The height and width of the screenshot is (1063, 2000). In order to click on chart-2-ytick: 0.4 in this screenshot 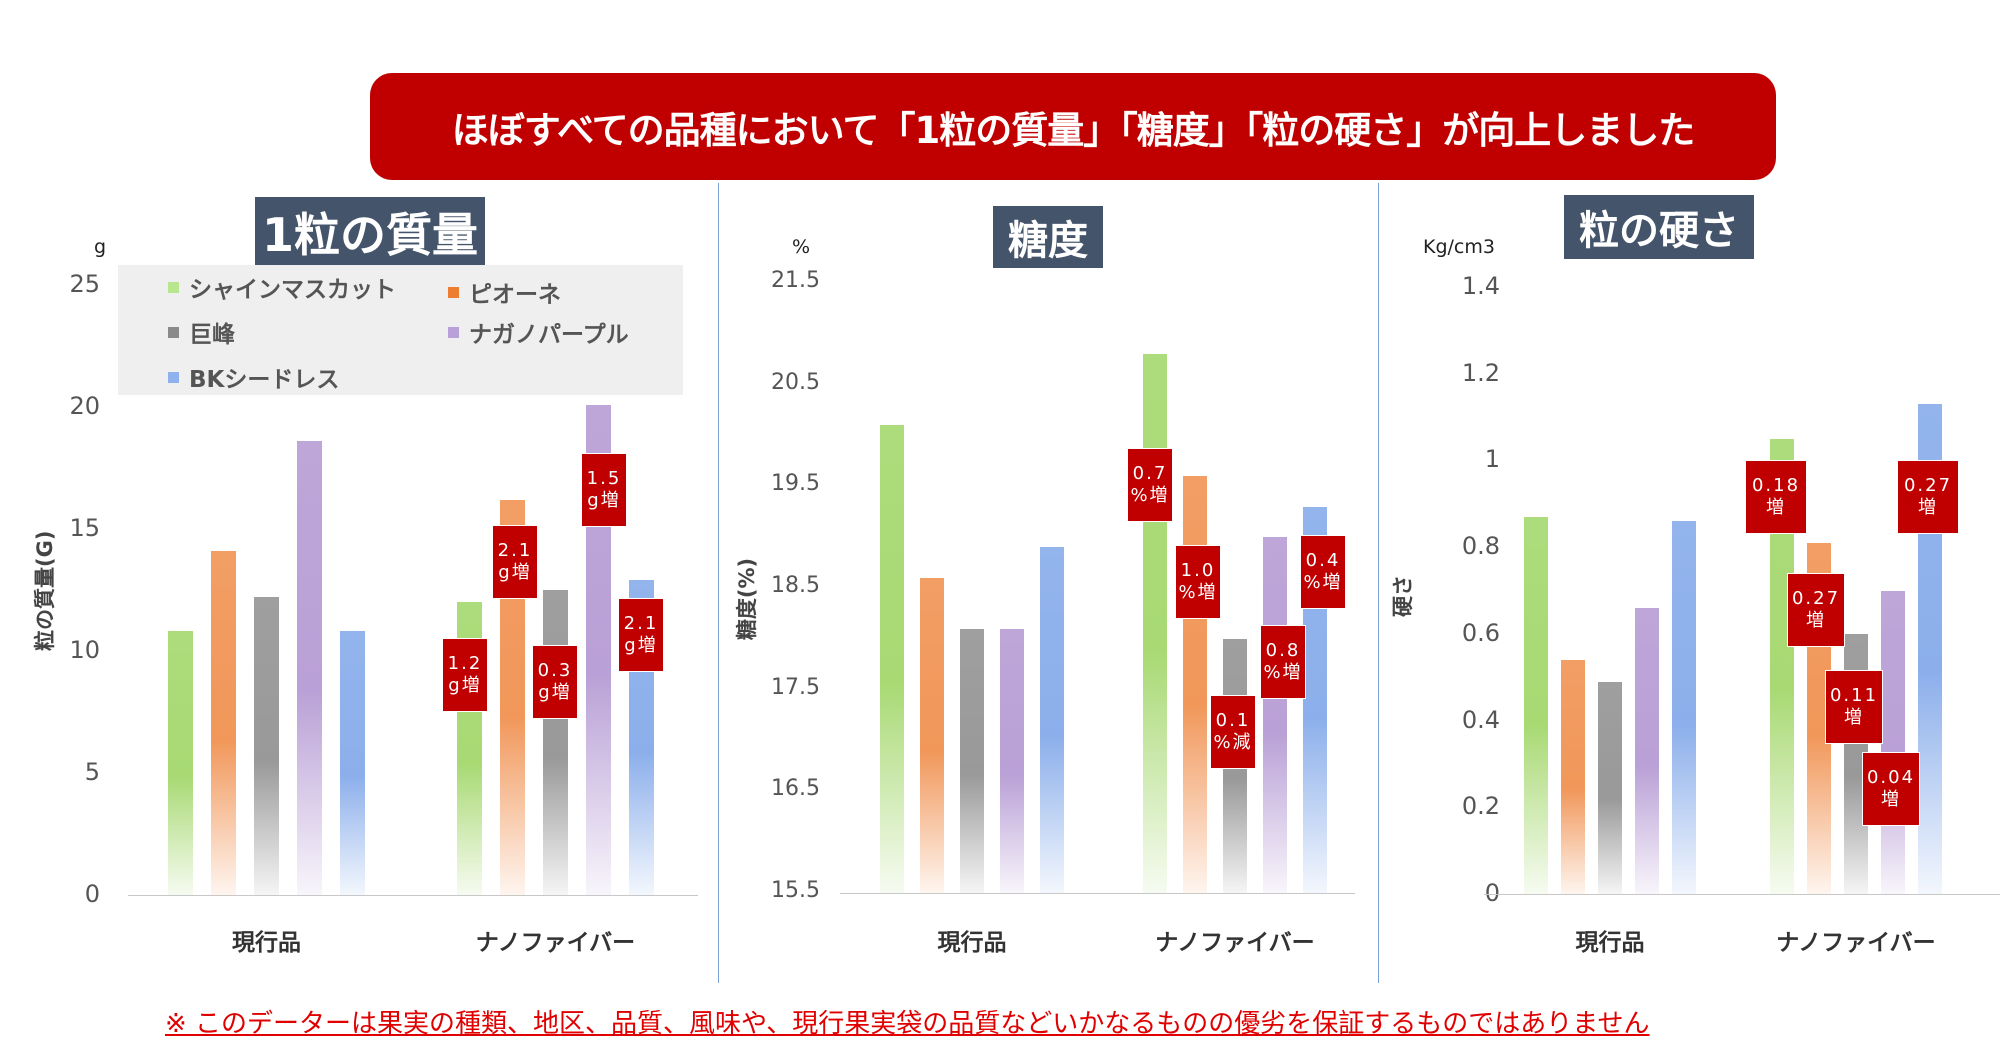, I will do `click(1480, 719)`.